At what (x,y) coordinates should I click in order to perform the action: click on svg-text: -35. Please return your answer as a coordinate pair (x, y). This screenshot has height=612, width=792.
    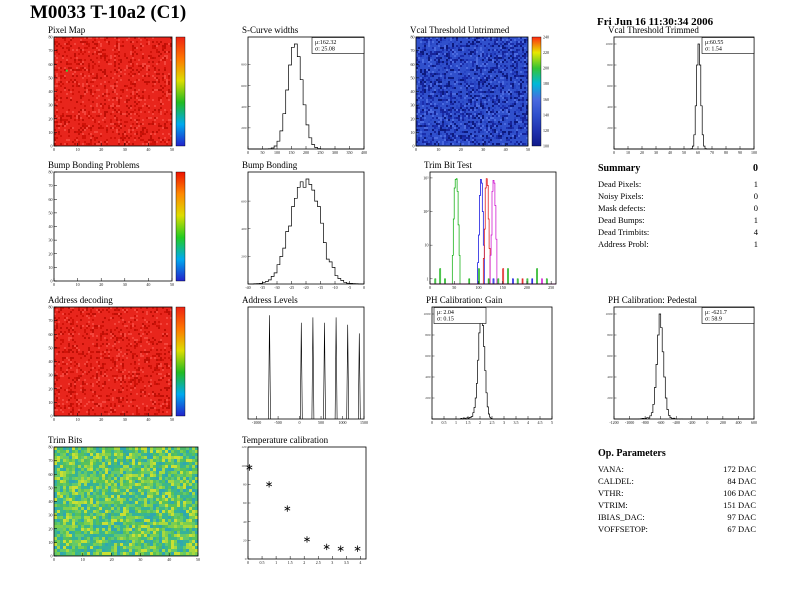
    Looking at the image, I should click on (262, 287).